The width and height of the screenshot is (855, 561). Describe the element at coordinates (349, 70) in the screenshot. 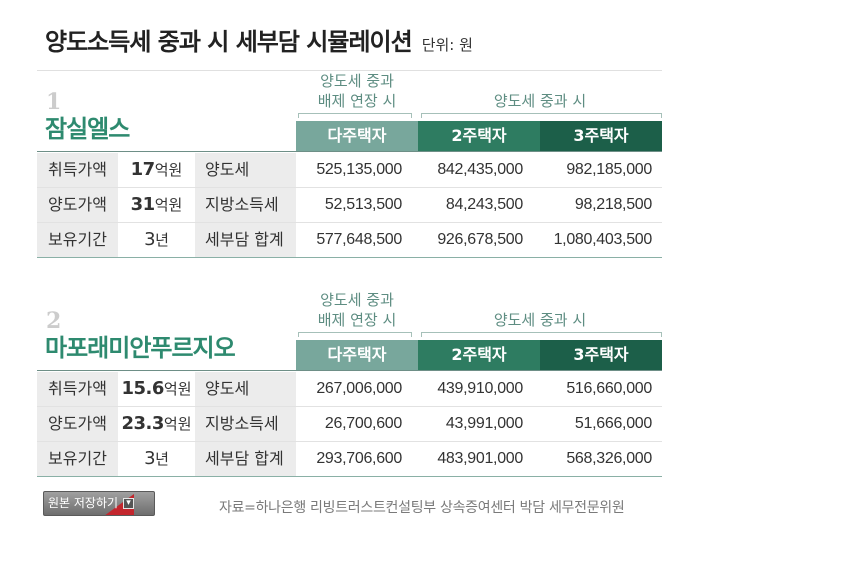

I see `title-divider` at that location.